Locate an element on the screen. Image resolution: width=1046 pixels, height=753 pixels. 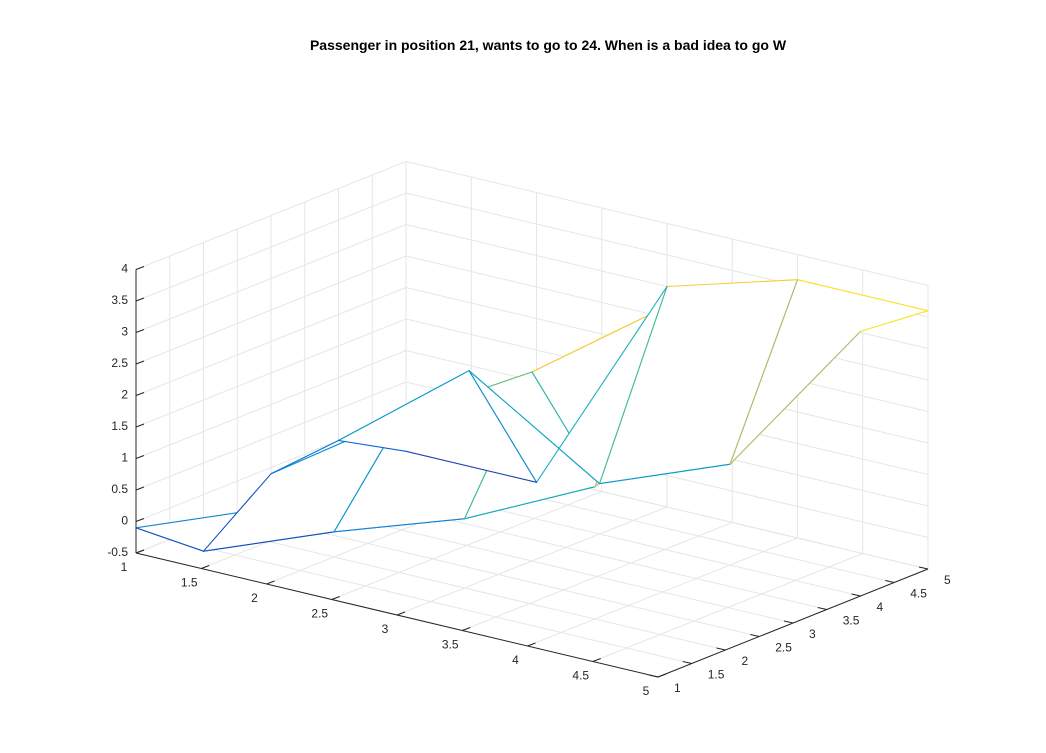
z-tick-label: 3 is located at coordinates (124, 332).